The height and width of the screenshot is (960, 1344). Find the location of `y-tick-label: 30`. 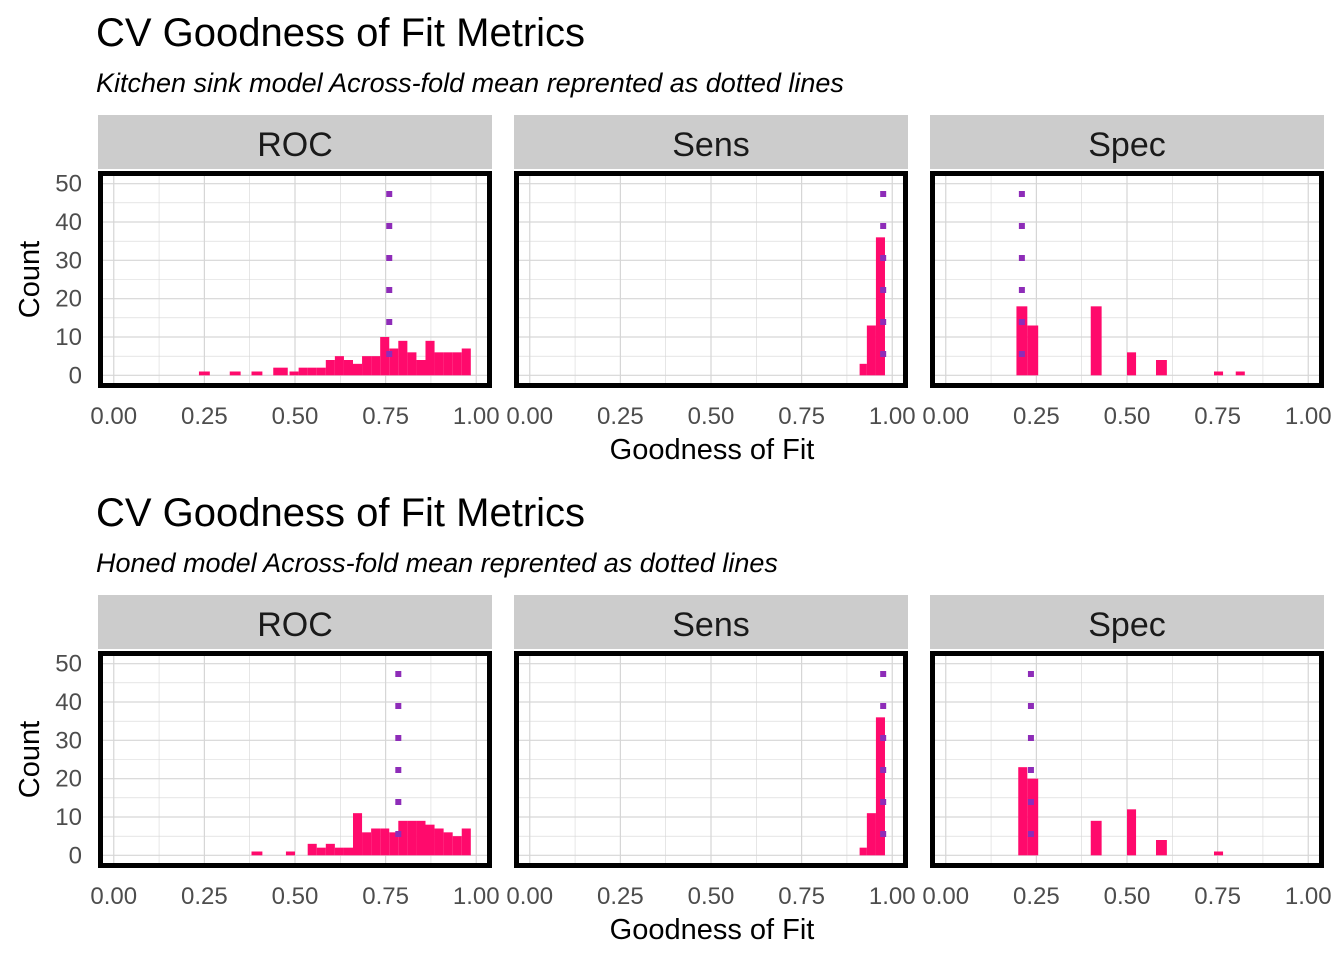

y-tick-label: 30 is located at coordinates (68, 740).